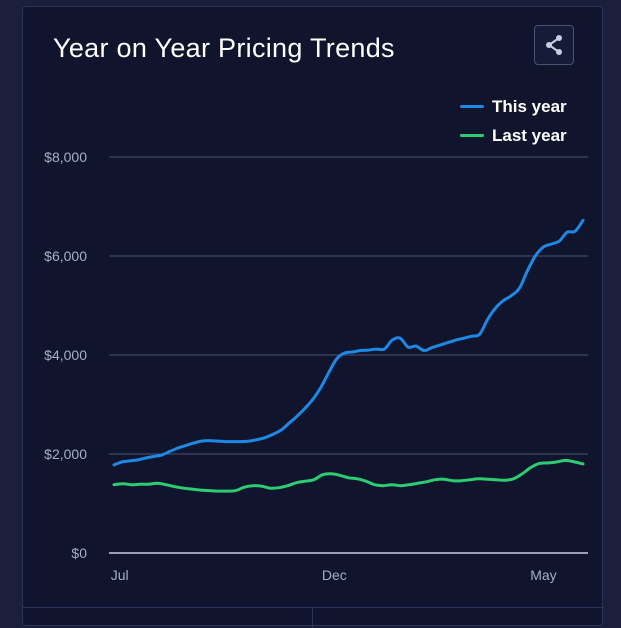 This screenshot has height=628, width=621. What do you see at coordinates (472, 135) in the screenshot?
I see `legend-swatch-last-year` at bounding box center [472, 135].